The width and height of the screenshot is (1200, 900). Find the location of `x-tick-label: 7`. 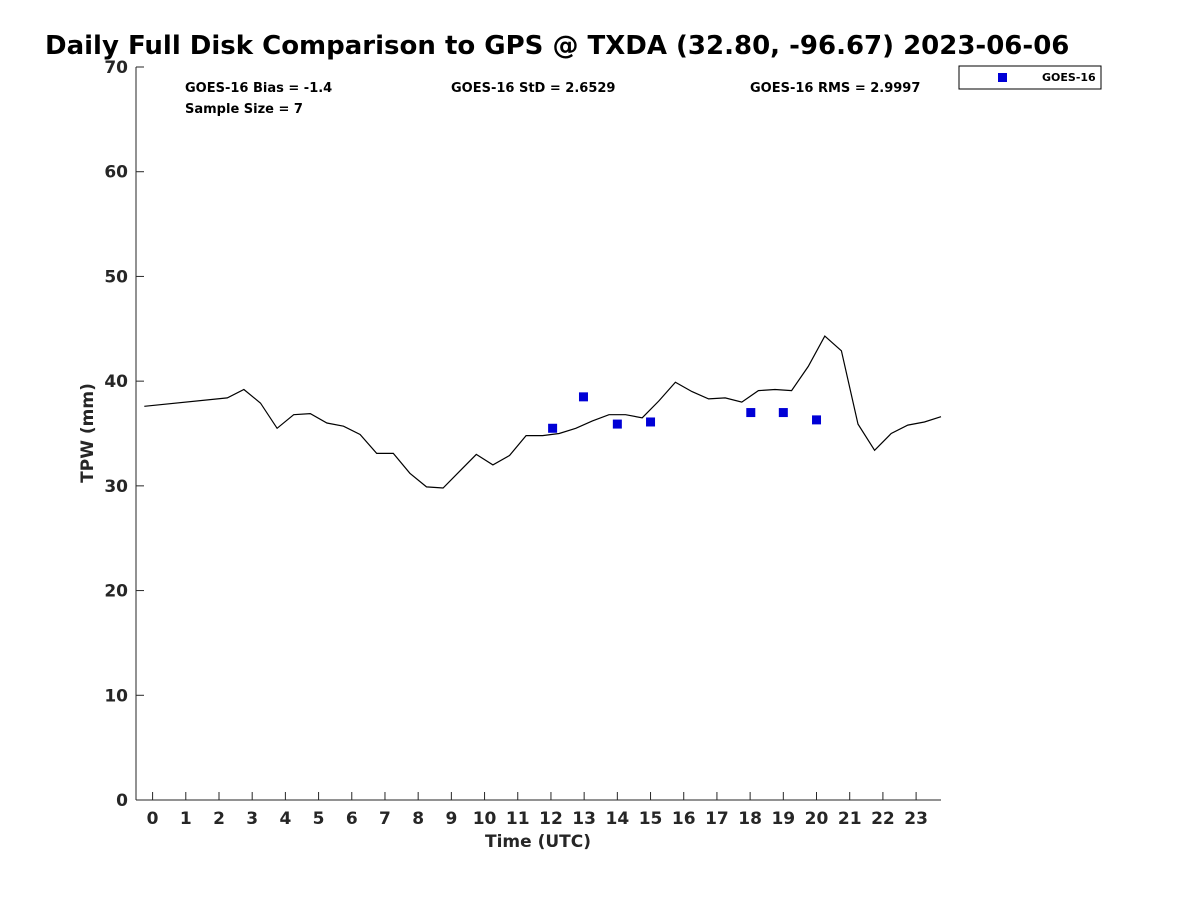

x-tick-label: 7 is located at coordinates (385, 819).